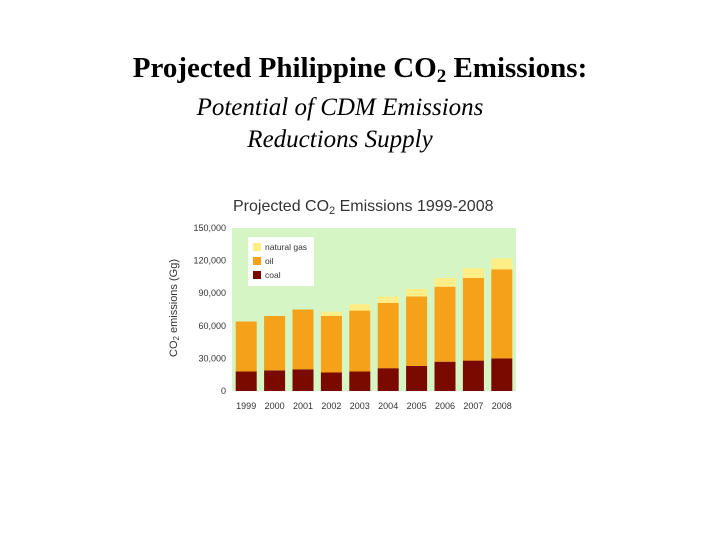 The height and width of the screenshot is (540, 720). Describe the element at coordinates (340, 139) in the screenshot. I see `subtitle-line-2: Reductions Supply` at that location.